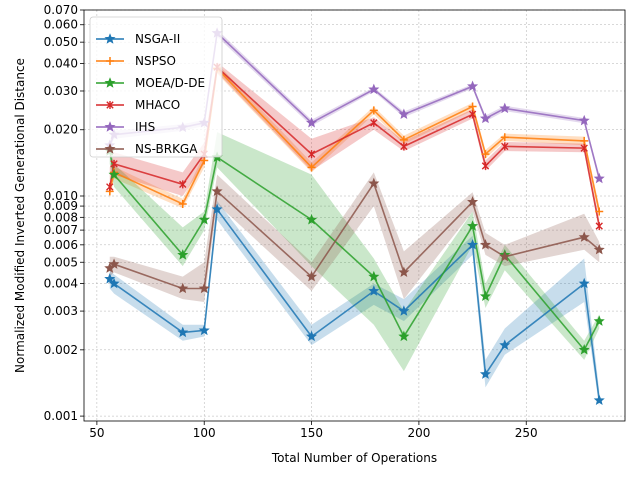 Image resolution: width=640 pixels, height=480 pixels. Describe the element at coordinates (170, 83) in the screenshot. I see `legend-label-moea-d-de: MOEA/D-DE` at that location.